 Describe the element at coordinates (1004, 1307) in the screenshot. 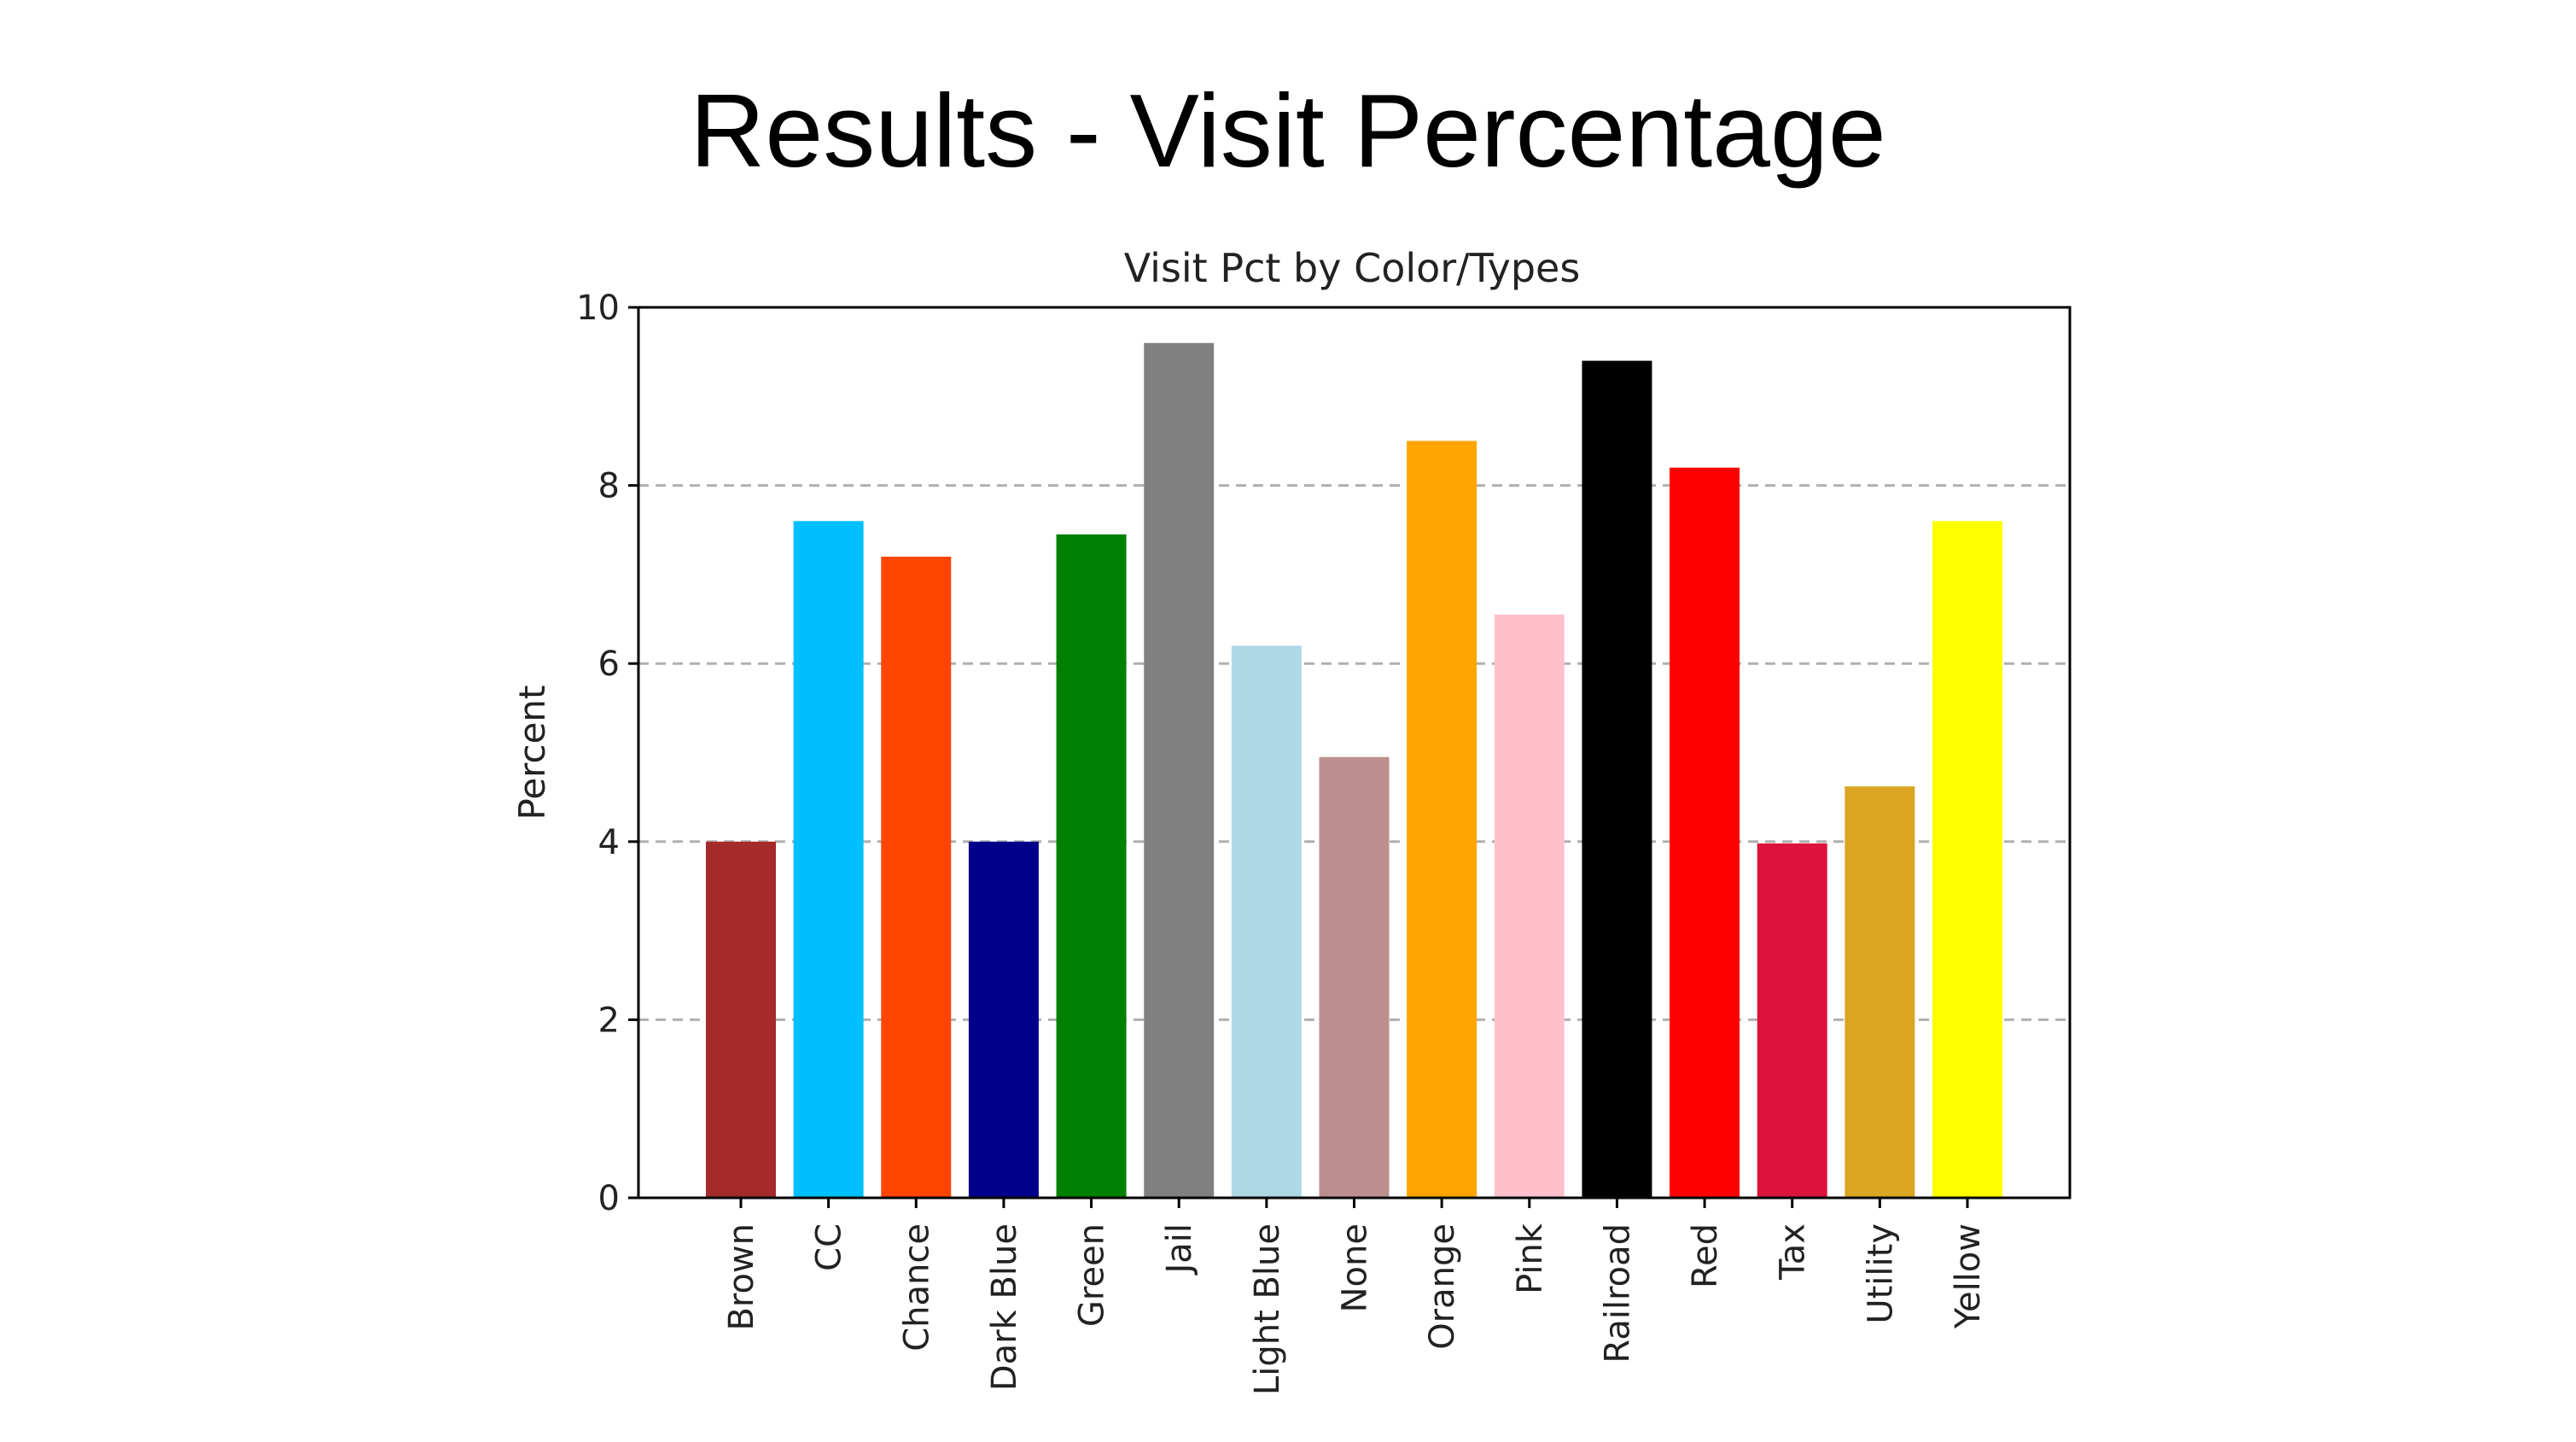

I see `x-tick-label: Dark Blue` at that location.